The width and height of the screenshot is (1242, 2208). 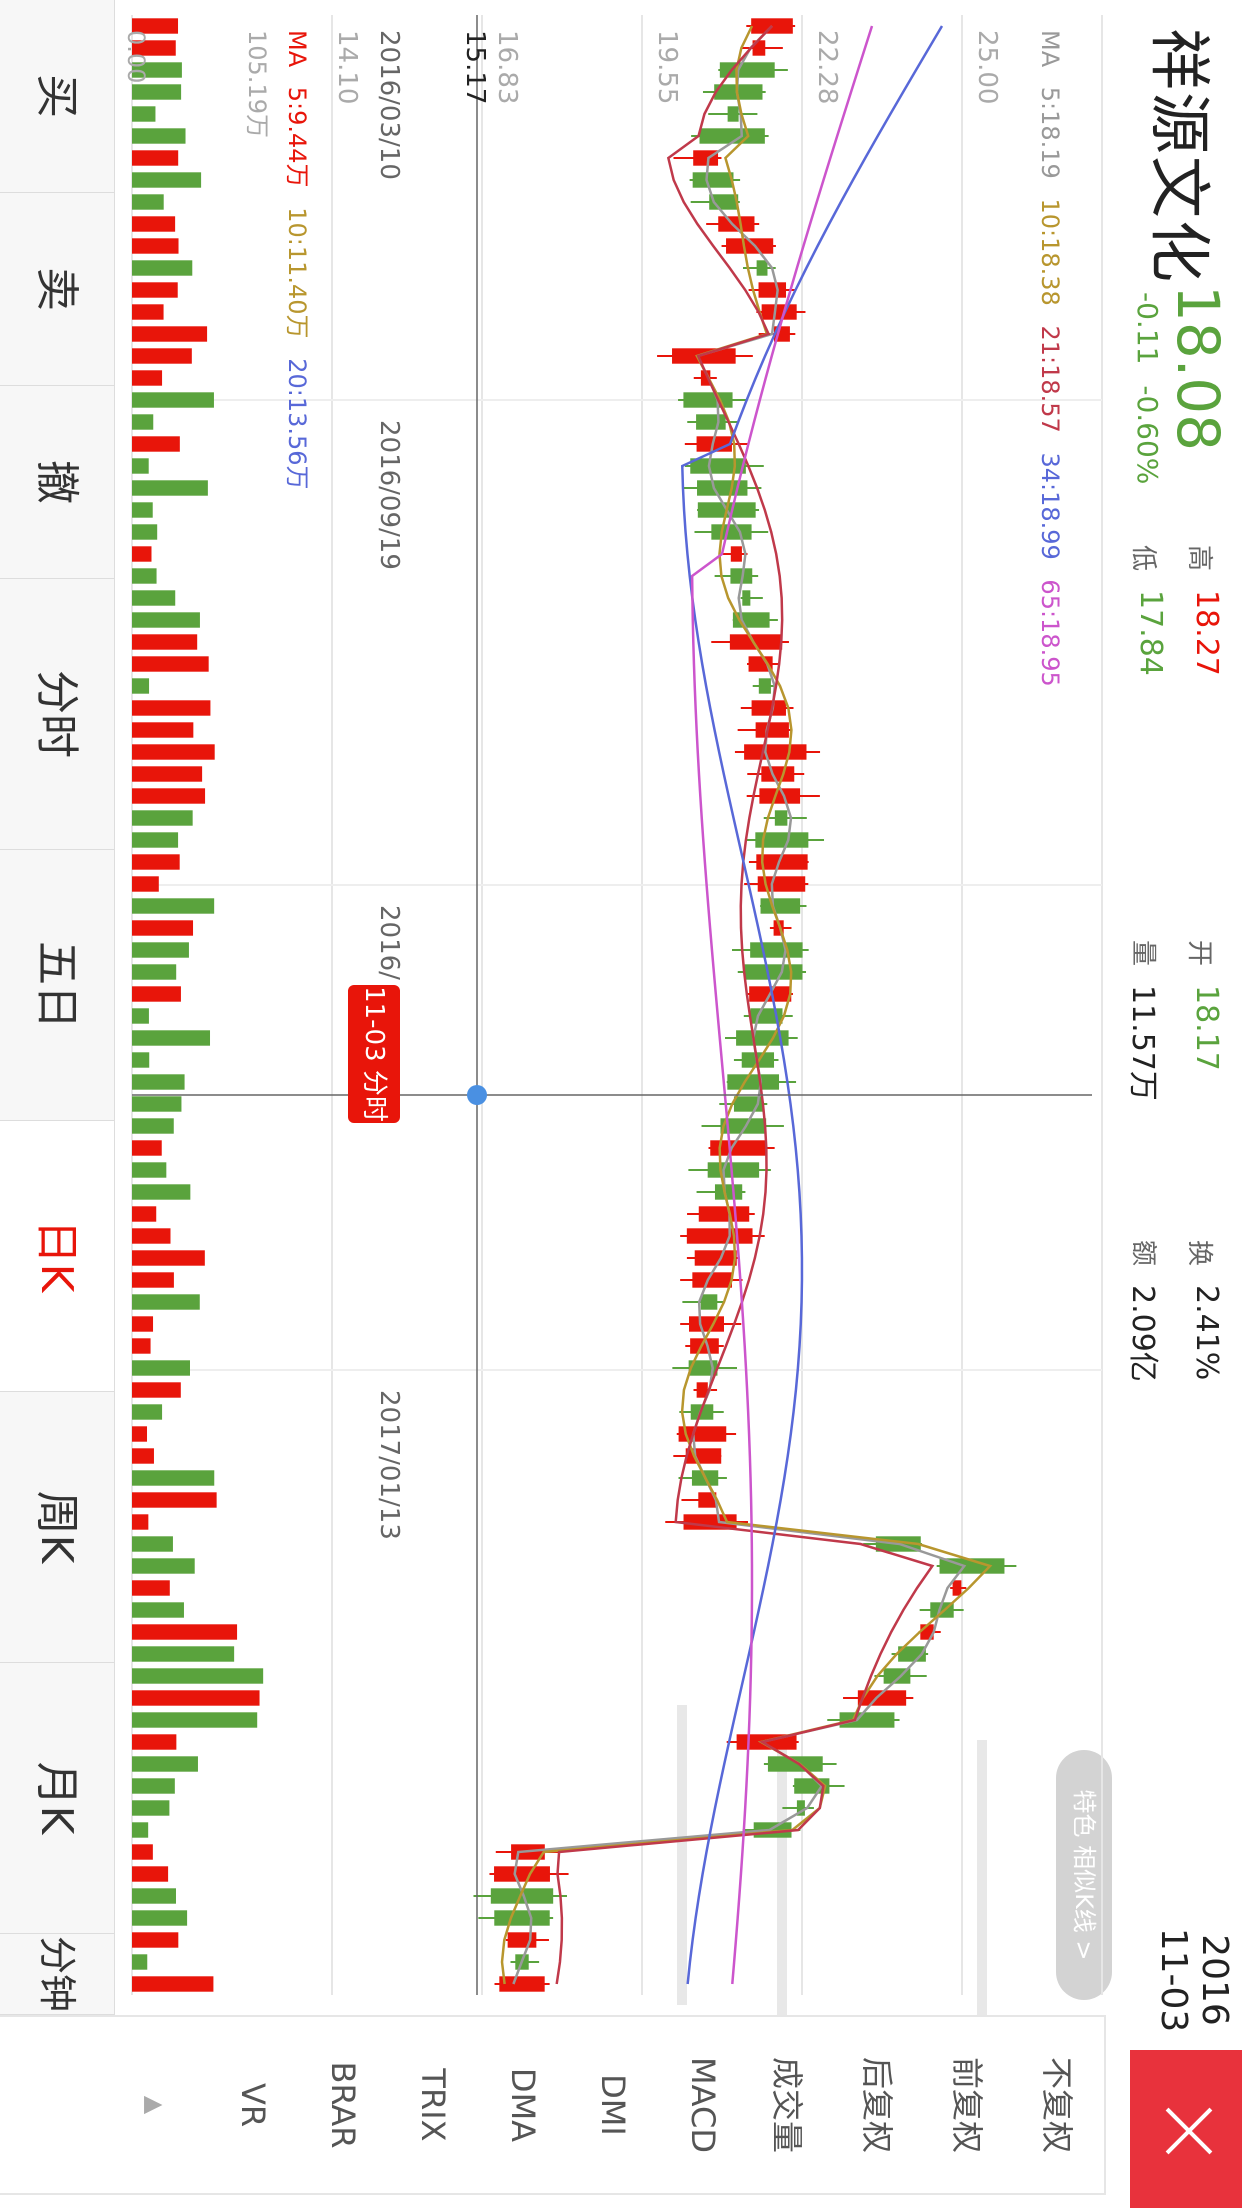 I want to click on tab-monthly-k: 月K, so click(x=57, y=1798).